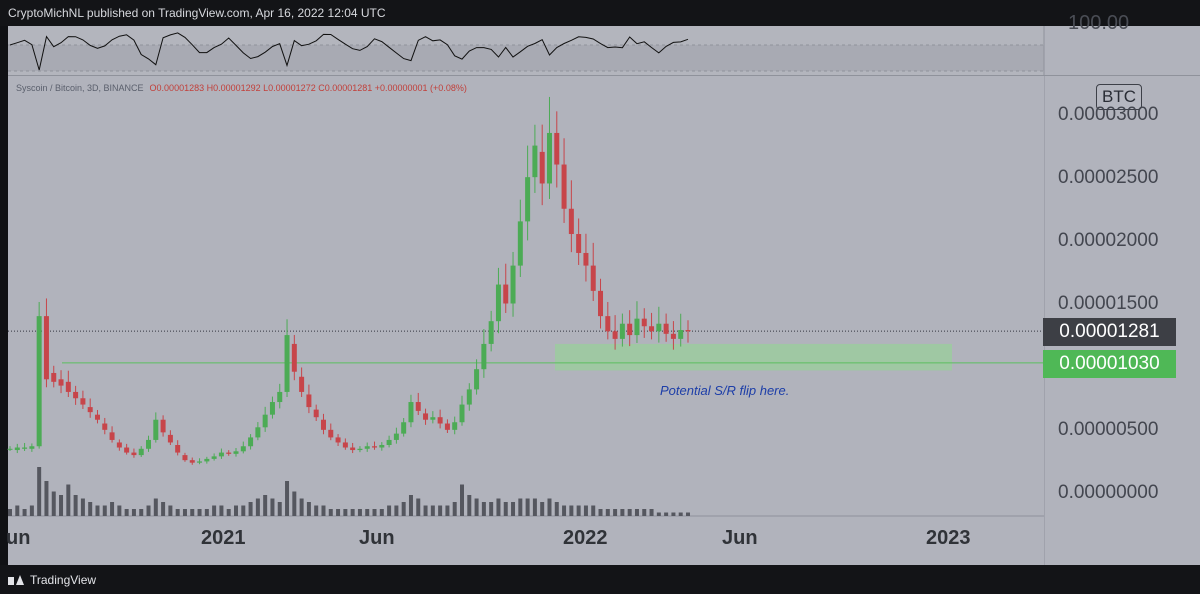 The image size is (1200, 594). What do you see at coordinates (18, 538) in the screenshot?
I see `x-tick-label: un` at bounding box center [18, 538].